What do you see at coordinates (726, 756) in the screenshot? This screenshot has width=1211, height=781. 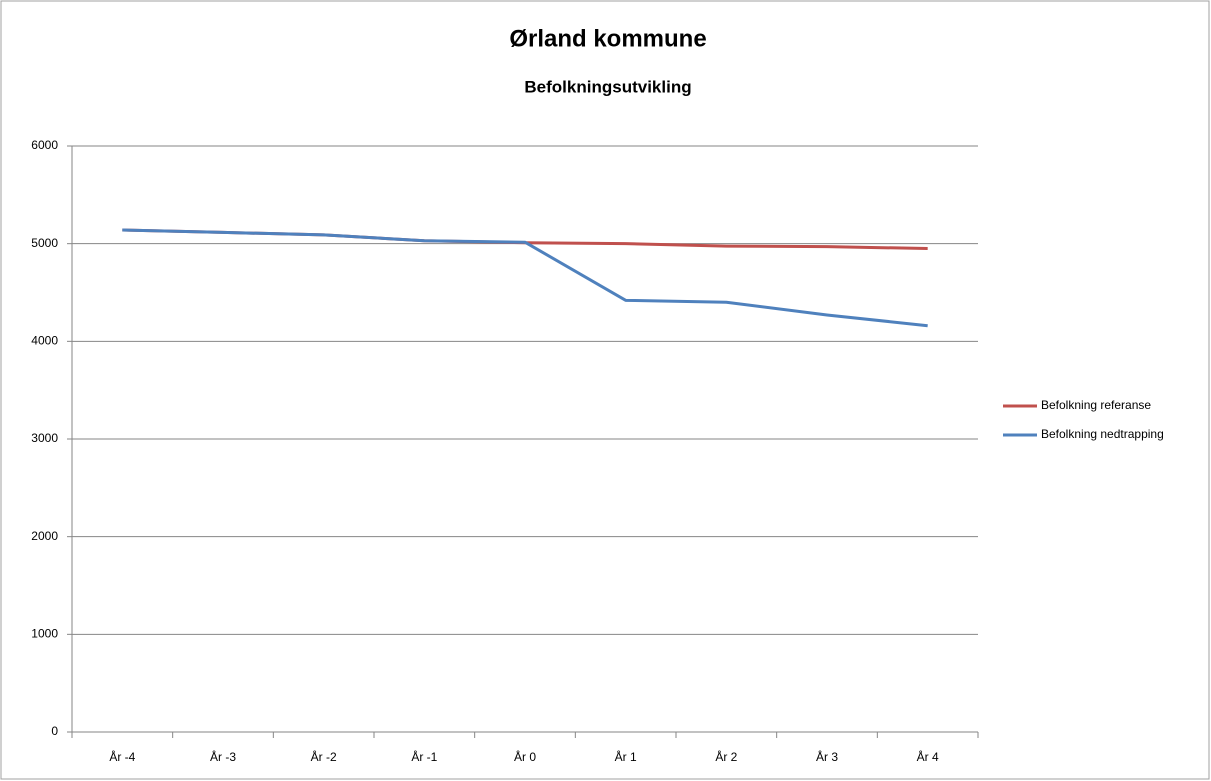 I see `x-tick-label: År 2` at bounding box center [726, 756].